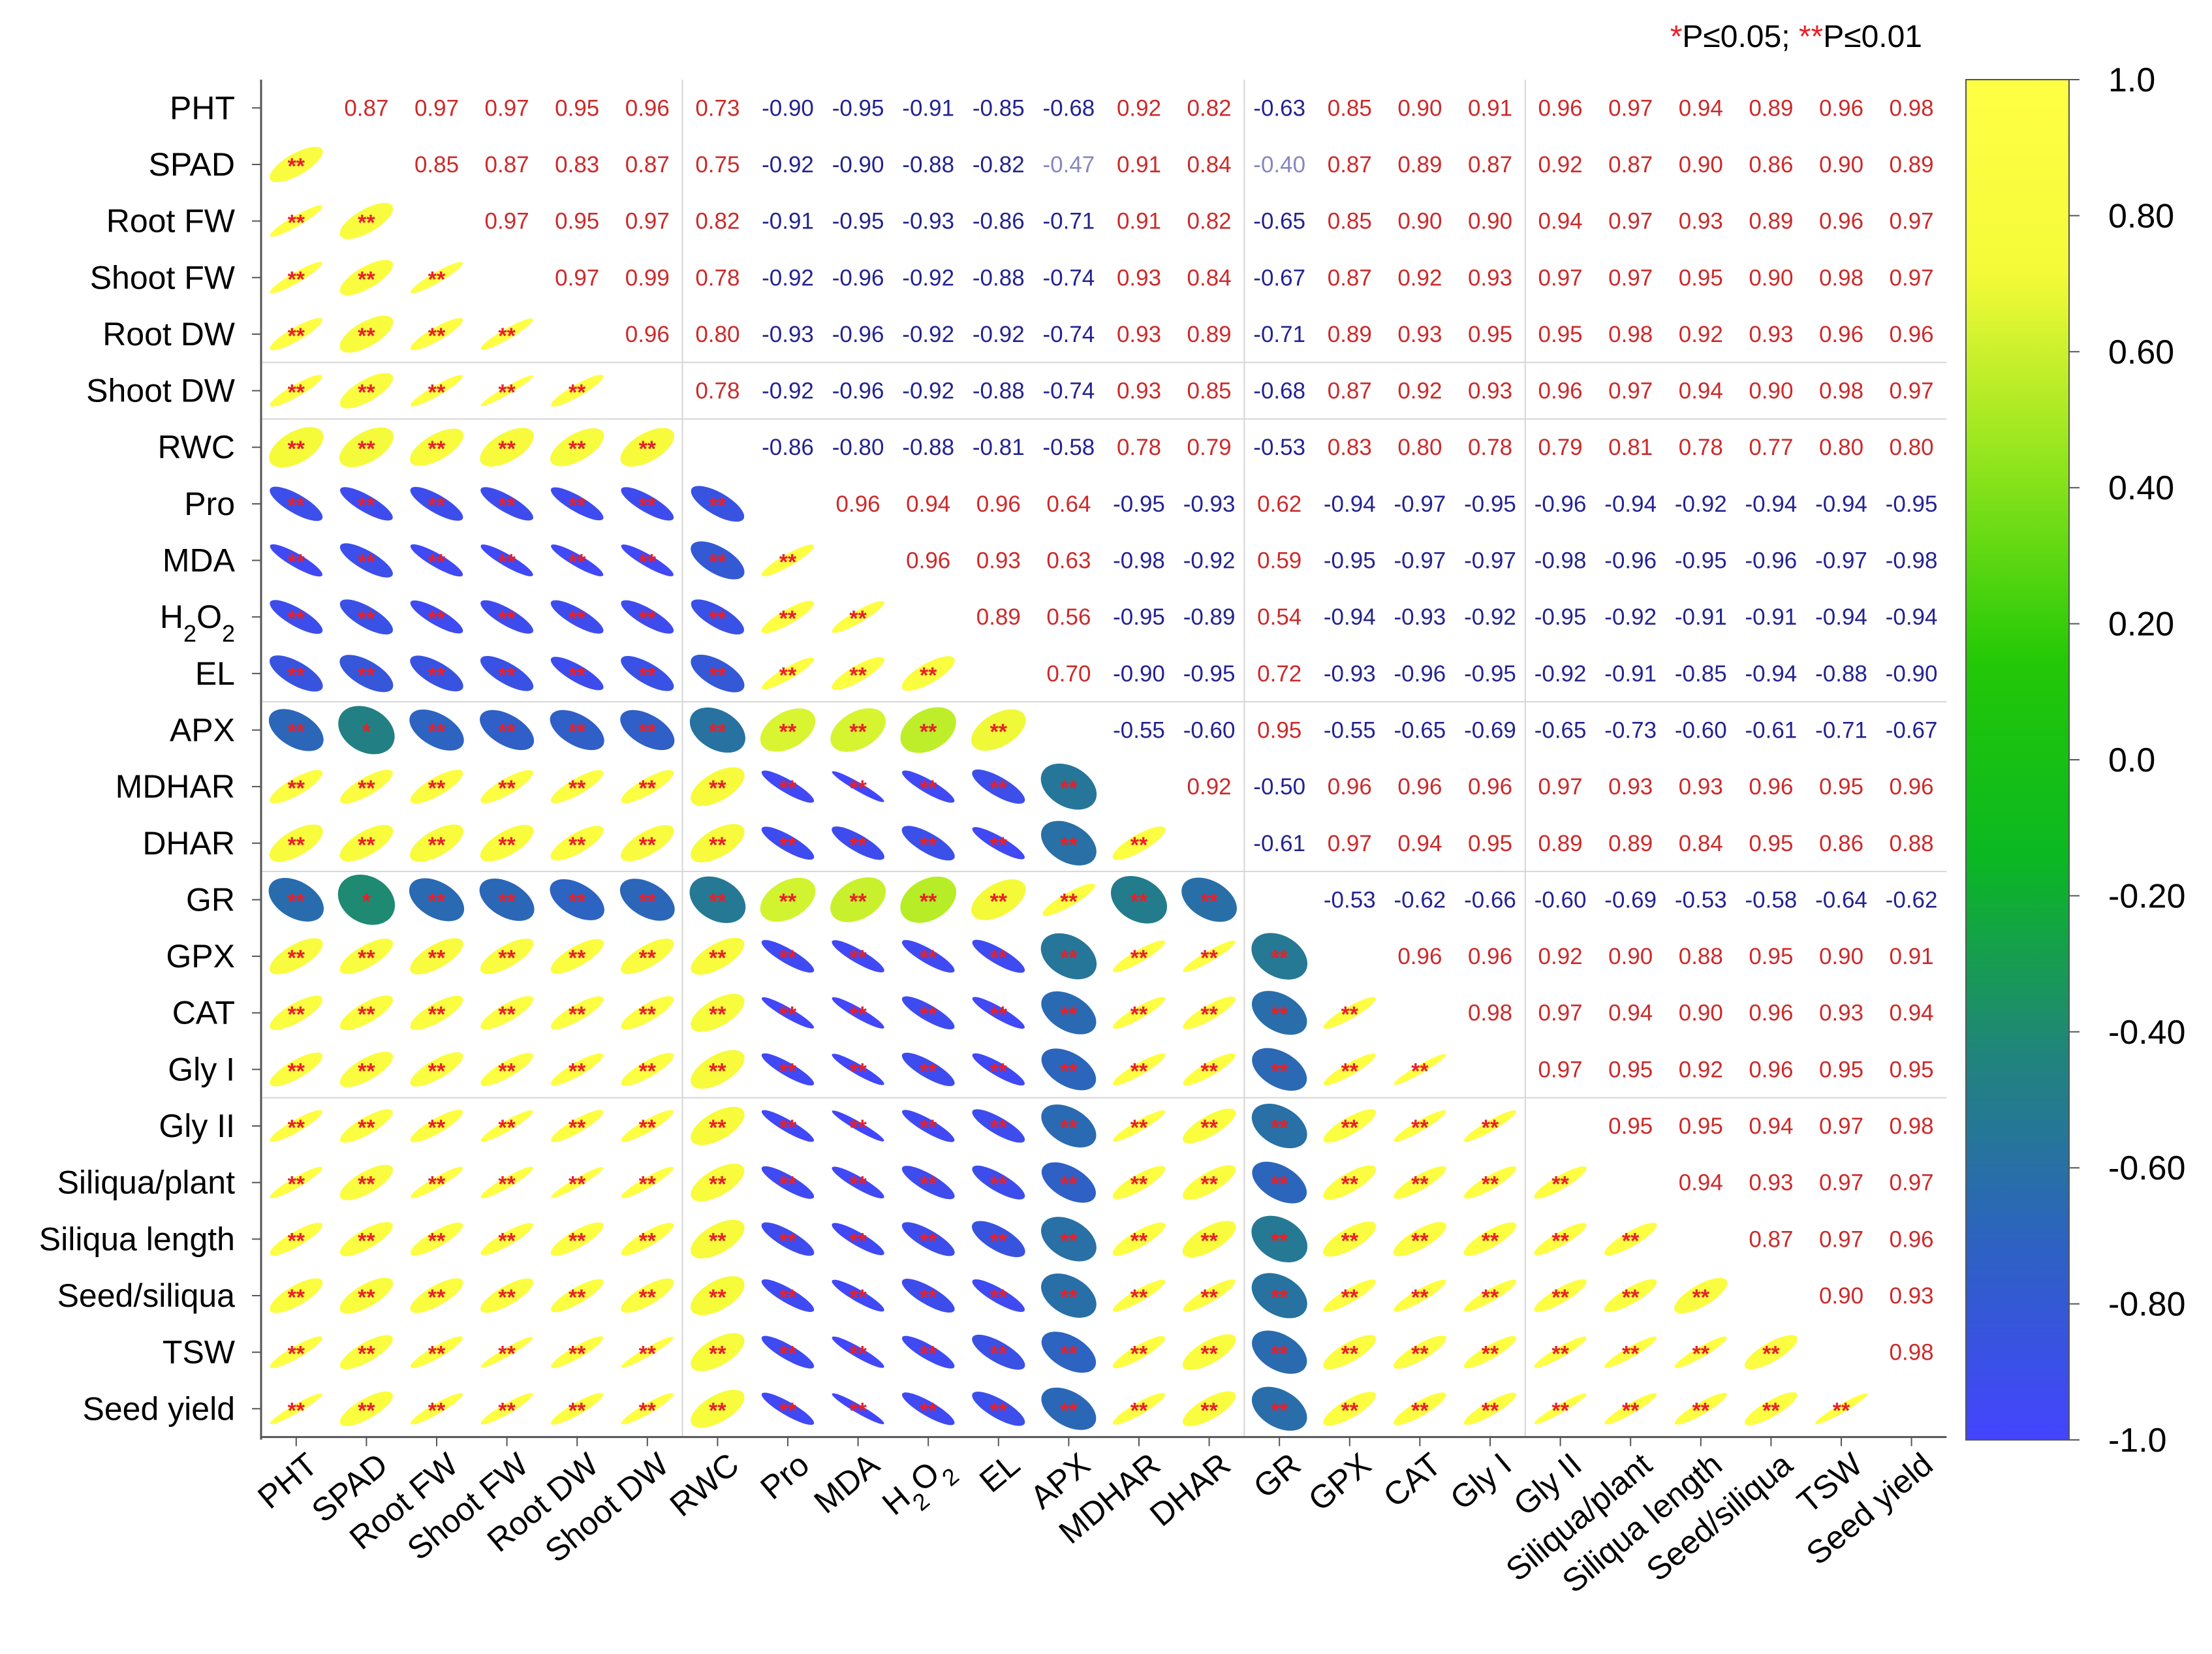  Describe the element at coordinates (1630, 843) in the screenshot. I see `correlation-value: 0.89` at that location.